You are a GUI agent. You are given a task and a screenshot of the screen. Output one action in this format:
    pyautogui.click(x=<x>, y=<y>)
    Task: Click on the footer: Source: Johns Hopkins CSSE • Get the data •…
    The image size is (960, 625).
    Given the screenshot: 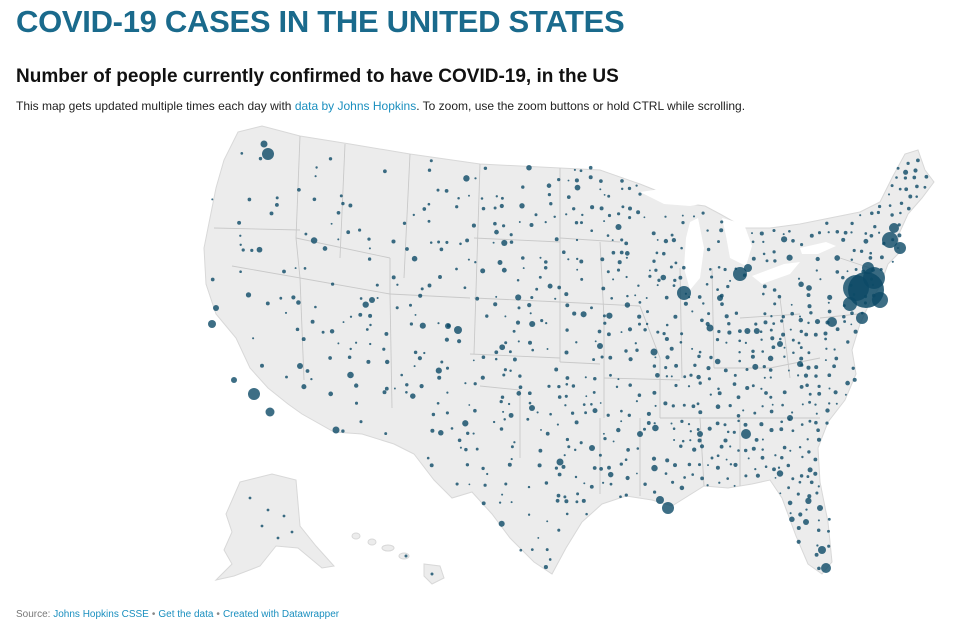 What is the action you would take?
    pyautogui.click(x=177, y=614)
    